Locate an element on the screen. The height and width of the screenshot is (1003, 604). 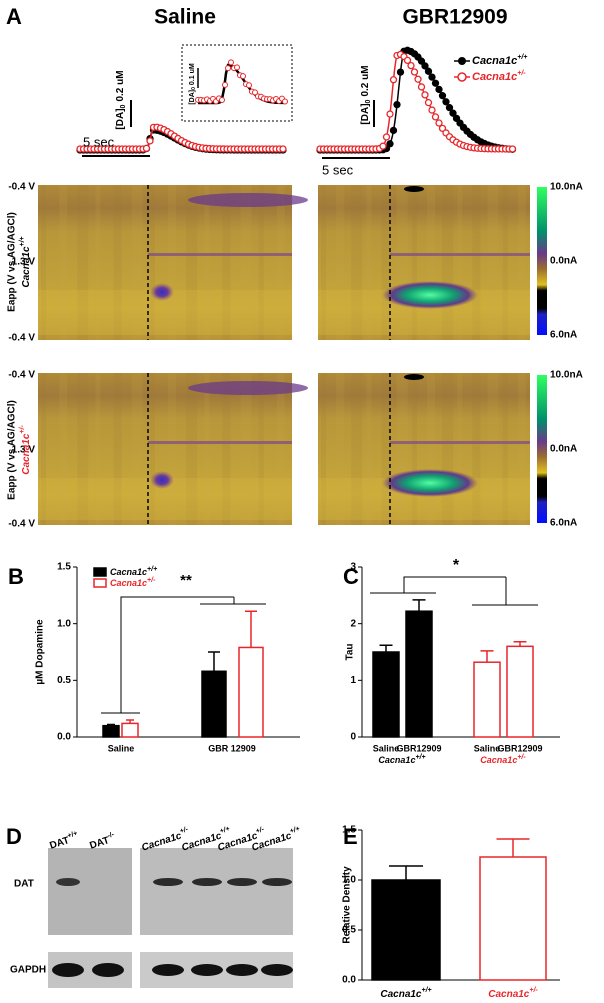
label: Cacna1c+/- is located at coordinates (133, 583).